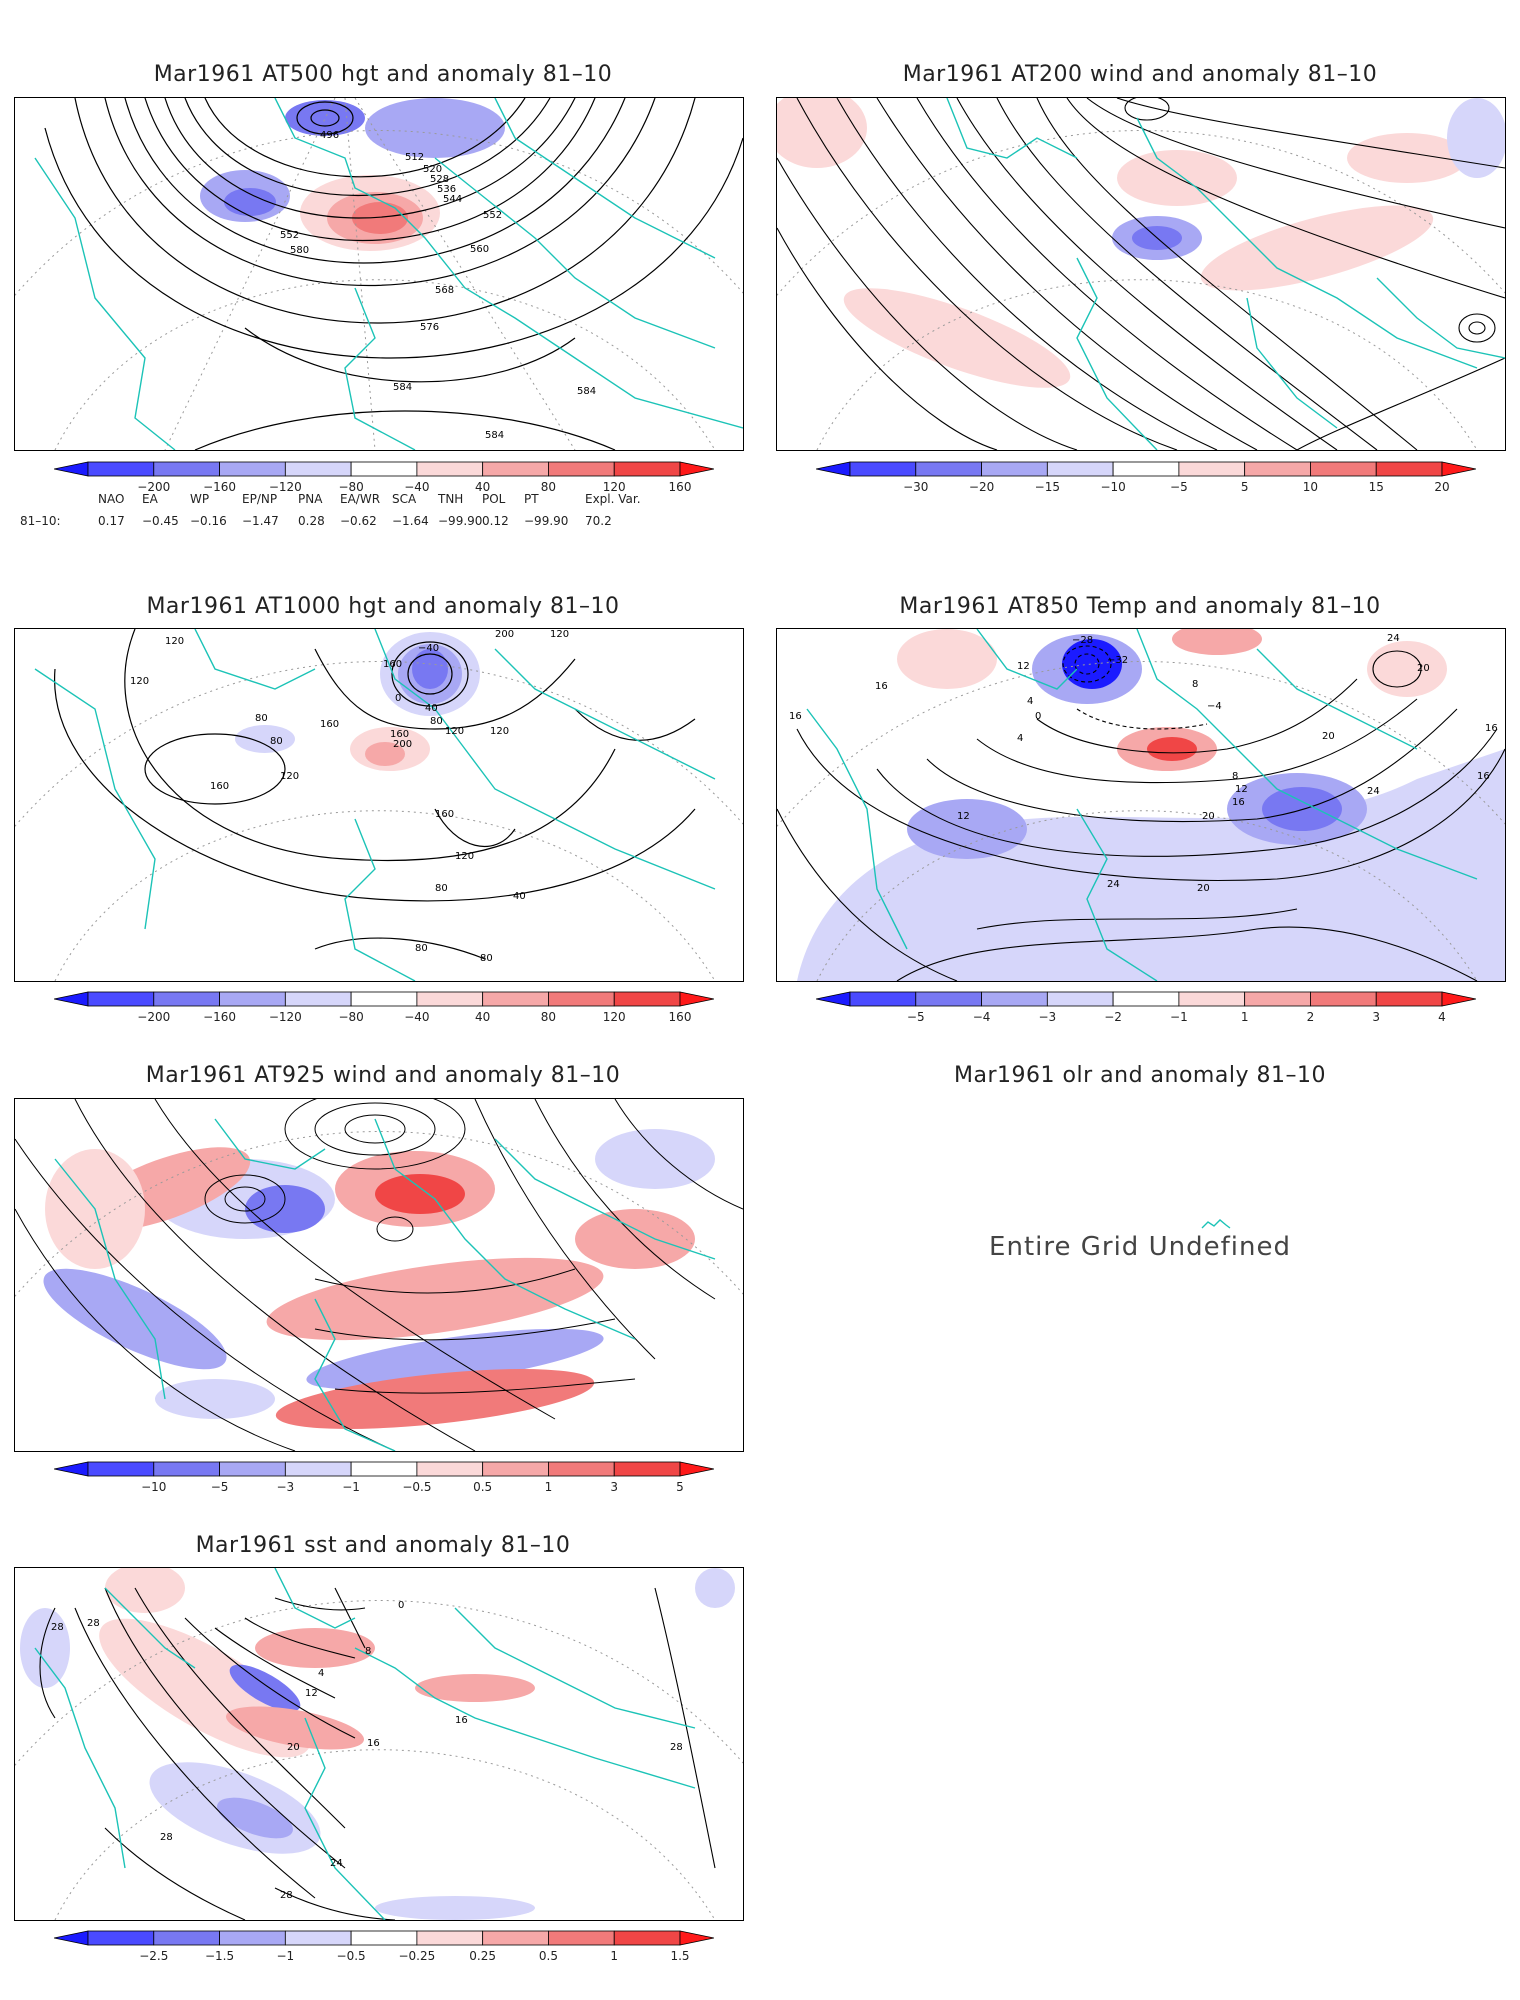 The width and height of the screenshot is (1520, 2000). What do you see at coordinates (384, 1010) in the screenshot?
I see `colorbar-1000: −200−160−120−80−404080120160200` at bounding box center [384, 1010].